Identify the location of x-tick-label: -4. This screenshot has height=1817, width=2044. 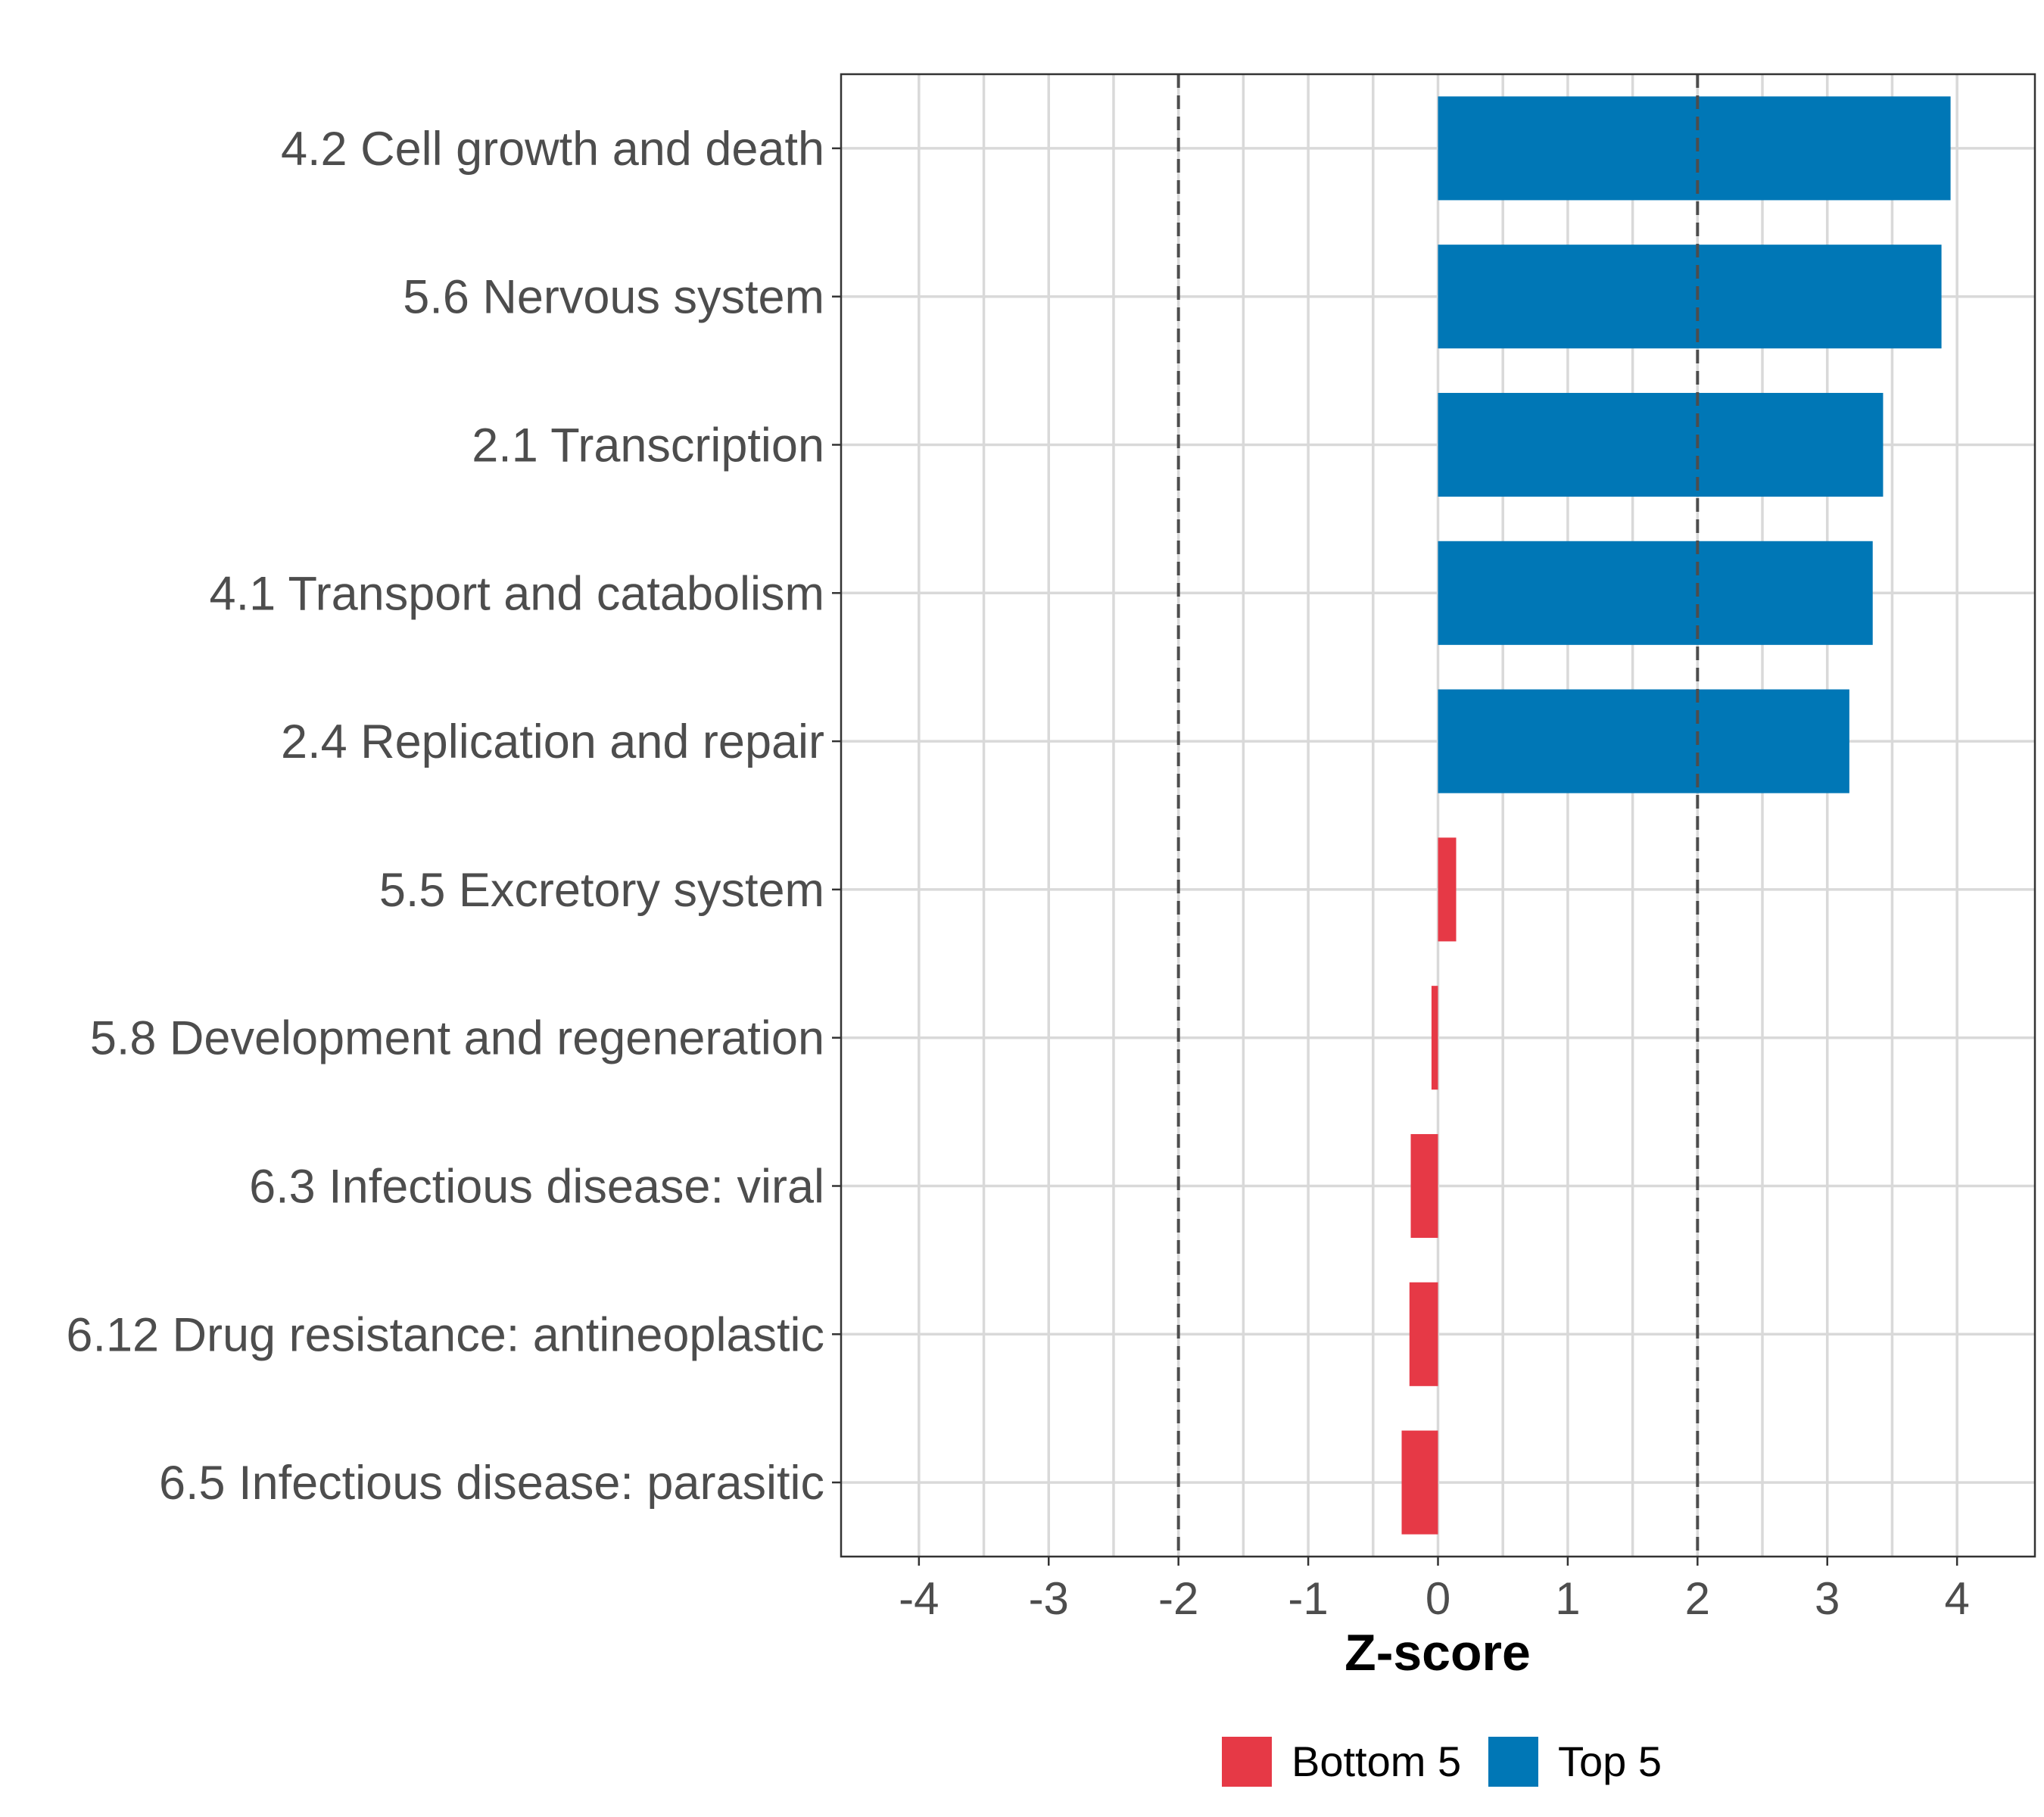
(919, 1599).